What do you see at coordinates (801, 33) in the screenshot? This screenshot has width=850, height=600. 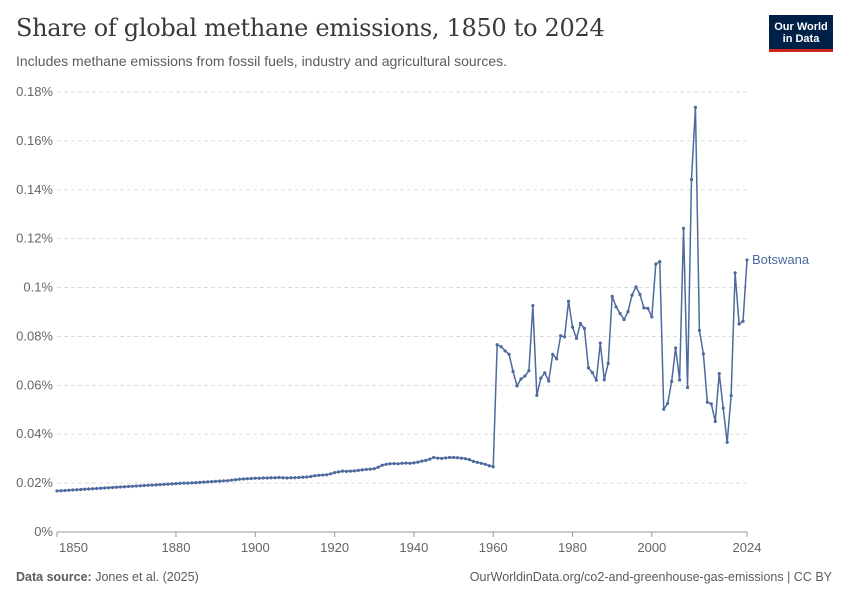 I see `owid-logo: Our World in Data` at bounding box center [801, 33].